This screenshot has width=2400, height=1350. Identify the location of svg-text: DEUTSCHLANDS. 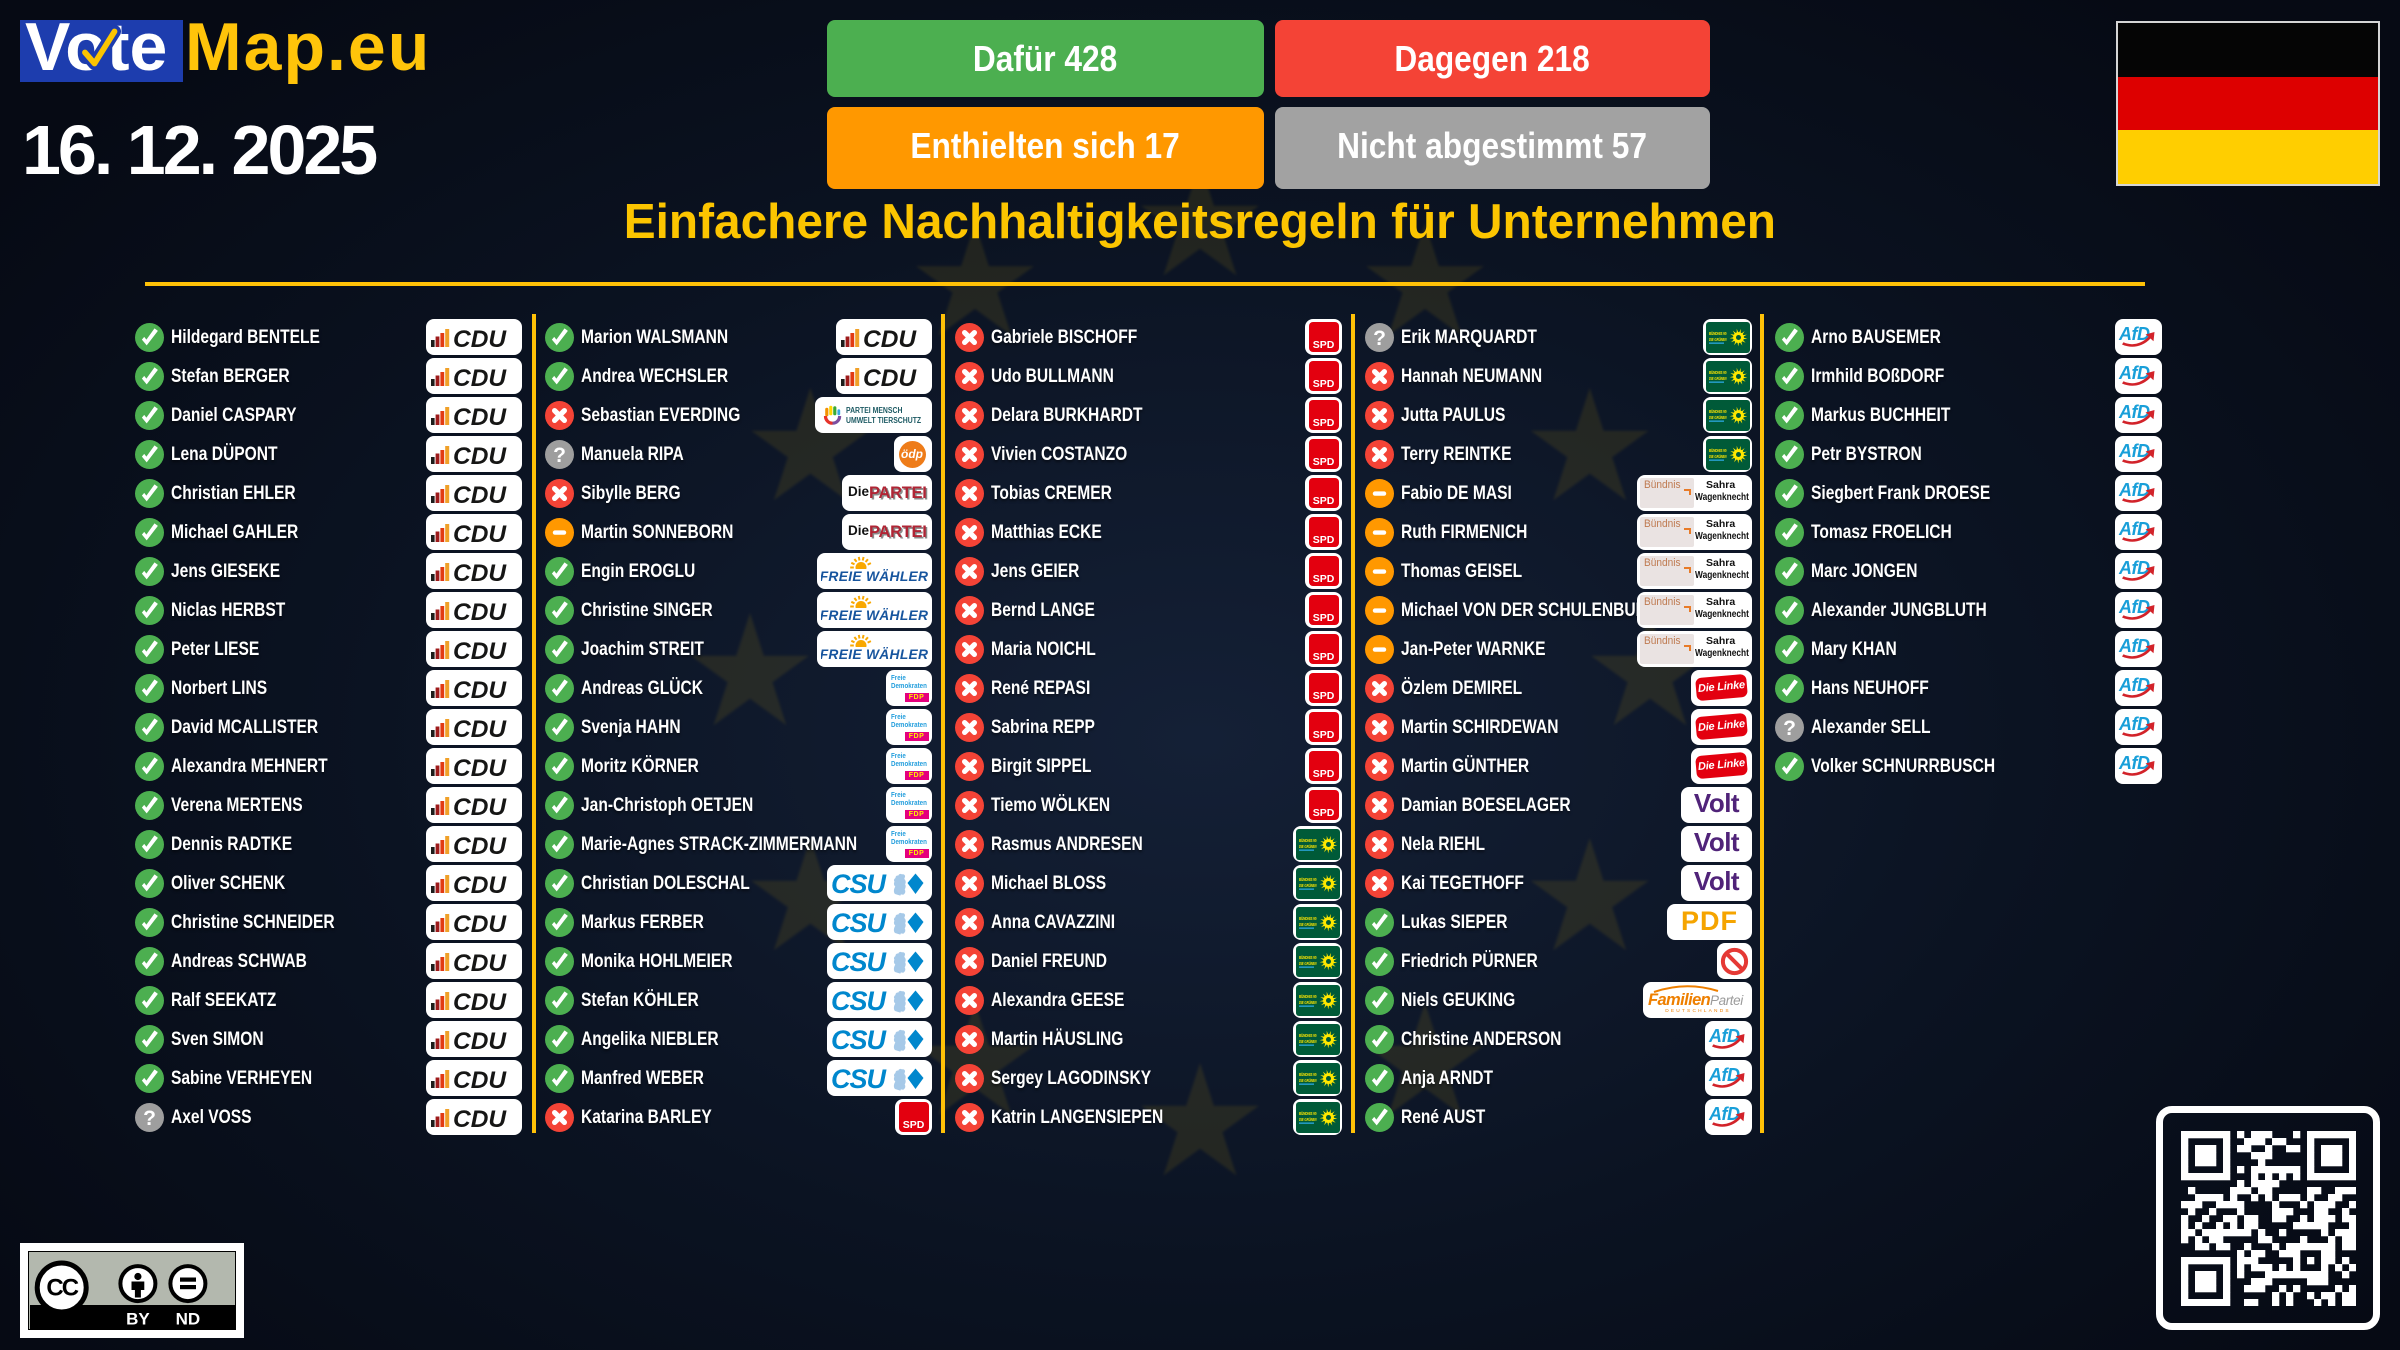
(1698, 1011).